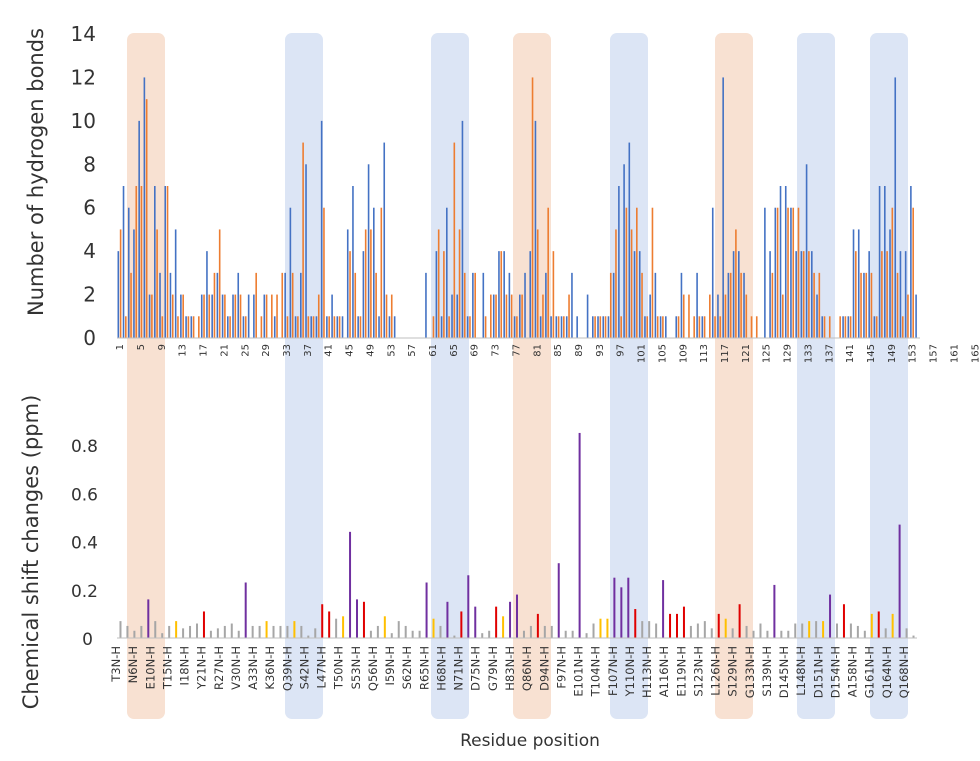 This screenshot has height=761, width=980. What do you see at coordinates (704, 353) in the screenshot?
I see `top-x-tick-label: 113` at bounding box center [704, 353].